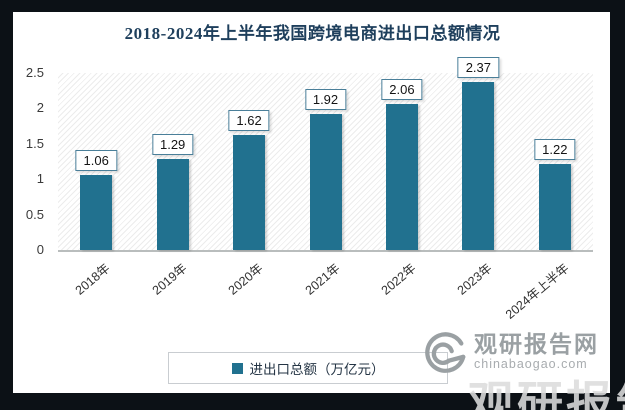 This screenshot has height=410, width=625. What do you see at coordinates (34, 72) in the screenshot?
I see `y-tick-label: 2.5` at bounding box center [34, 72].